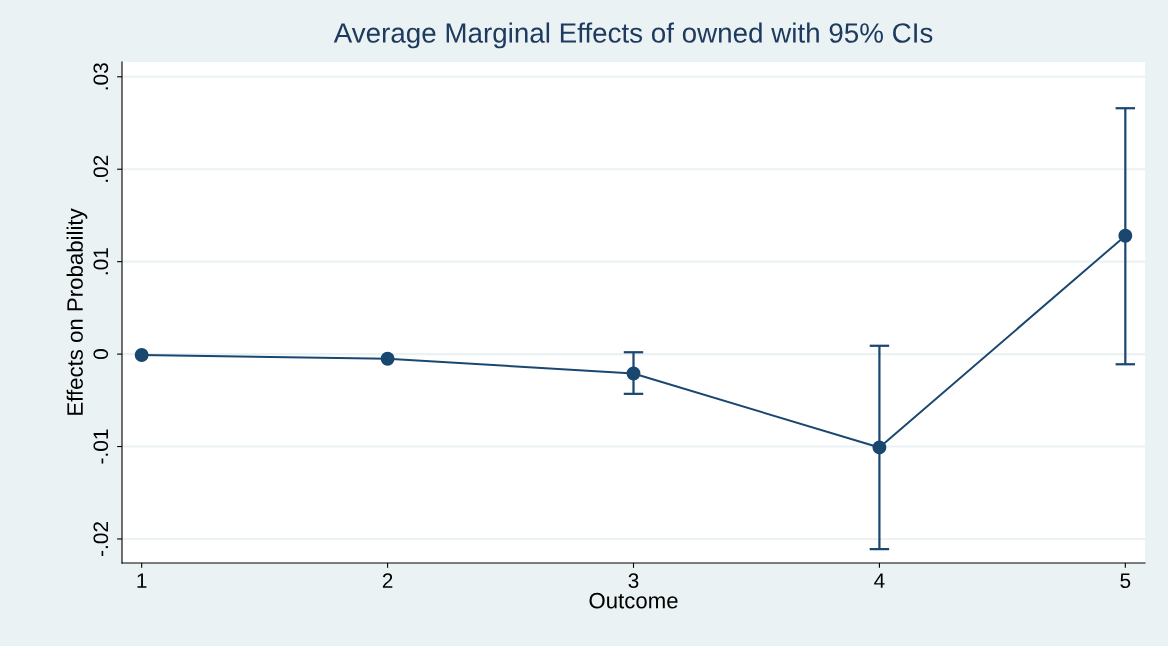 This screenshot has width=1168, height=646. What do you see at coordinates (101, 168) in the screenshot?
I see `y-tick-label: .02` at bounding box center [101, 168].